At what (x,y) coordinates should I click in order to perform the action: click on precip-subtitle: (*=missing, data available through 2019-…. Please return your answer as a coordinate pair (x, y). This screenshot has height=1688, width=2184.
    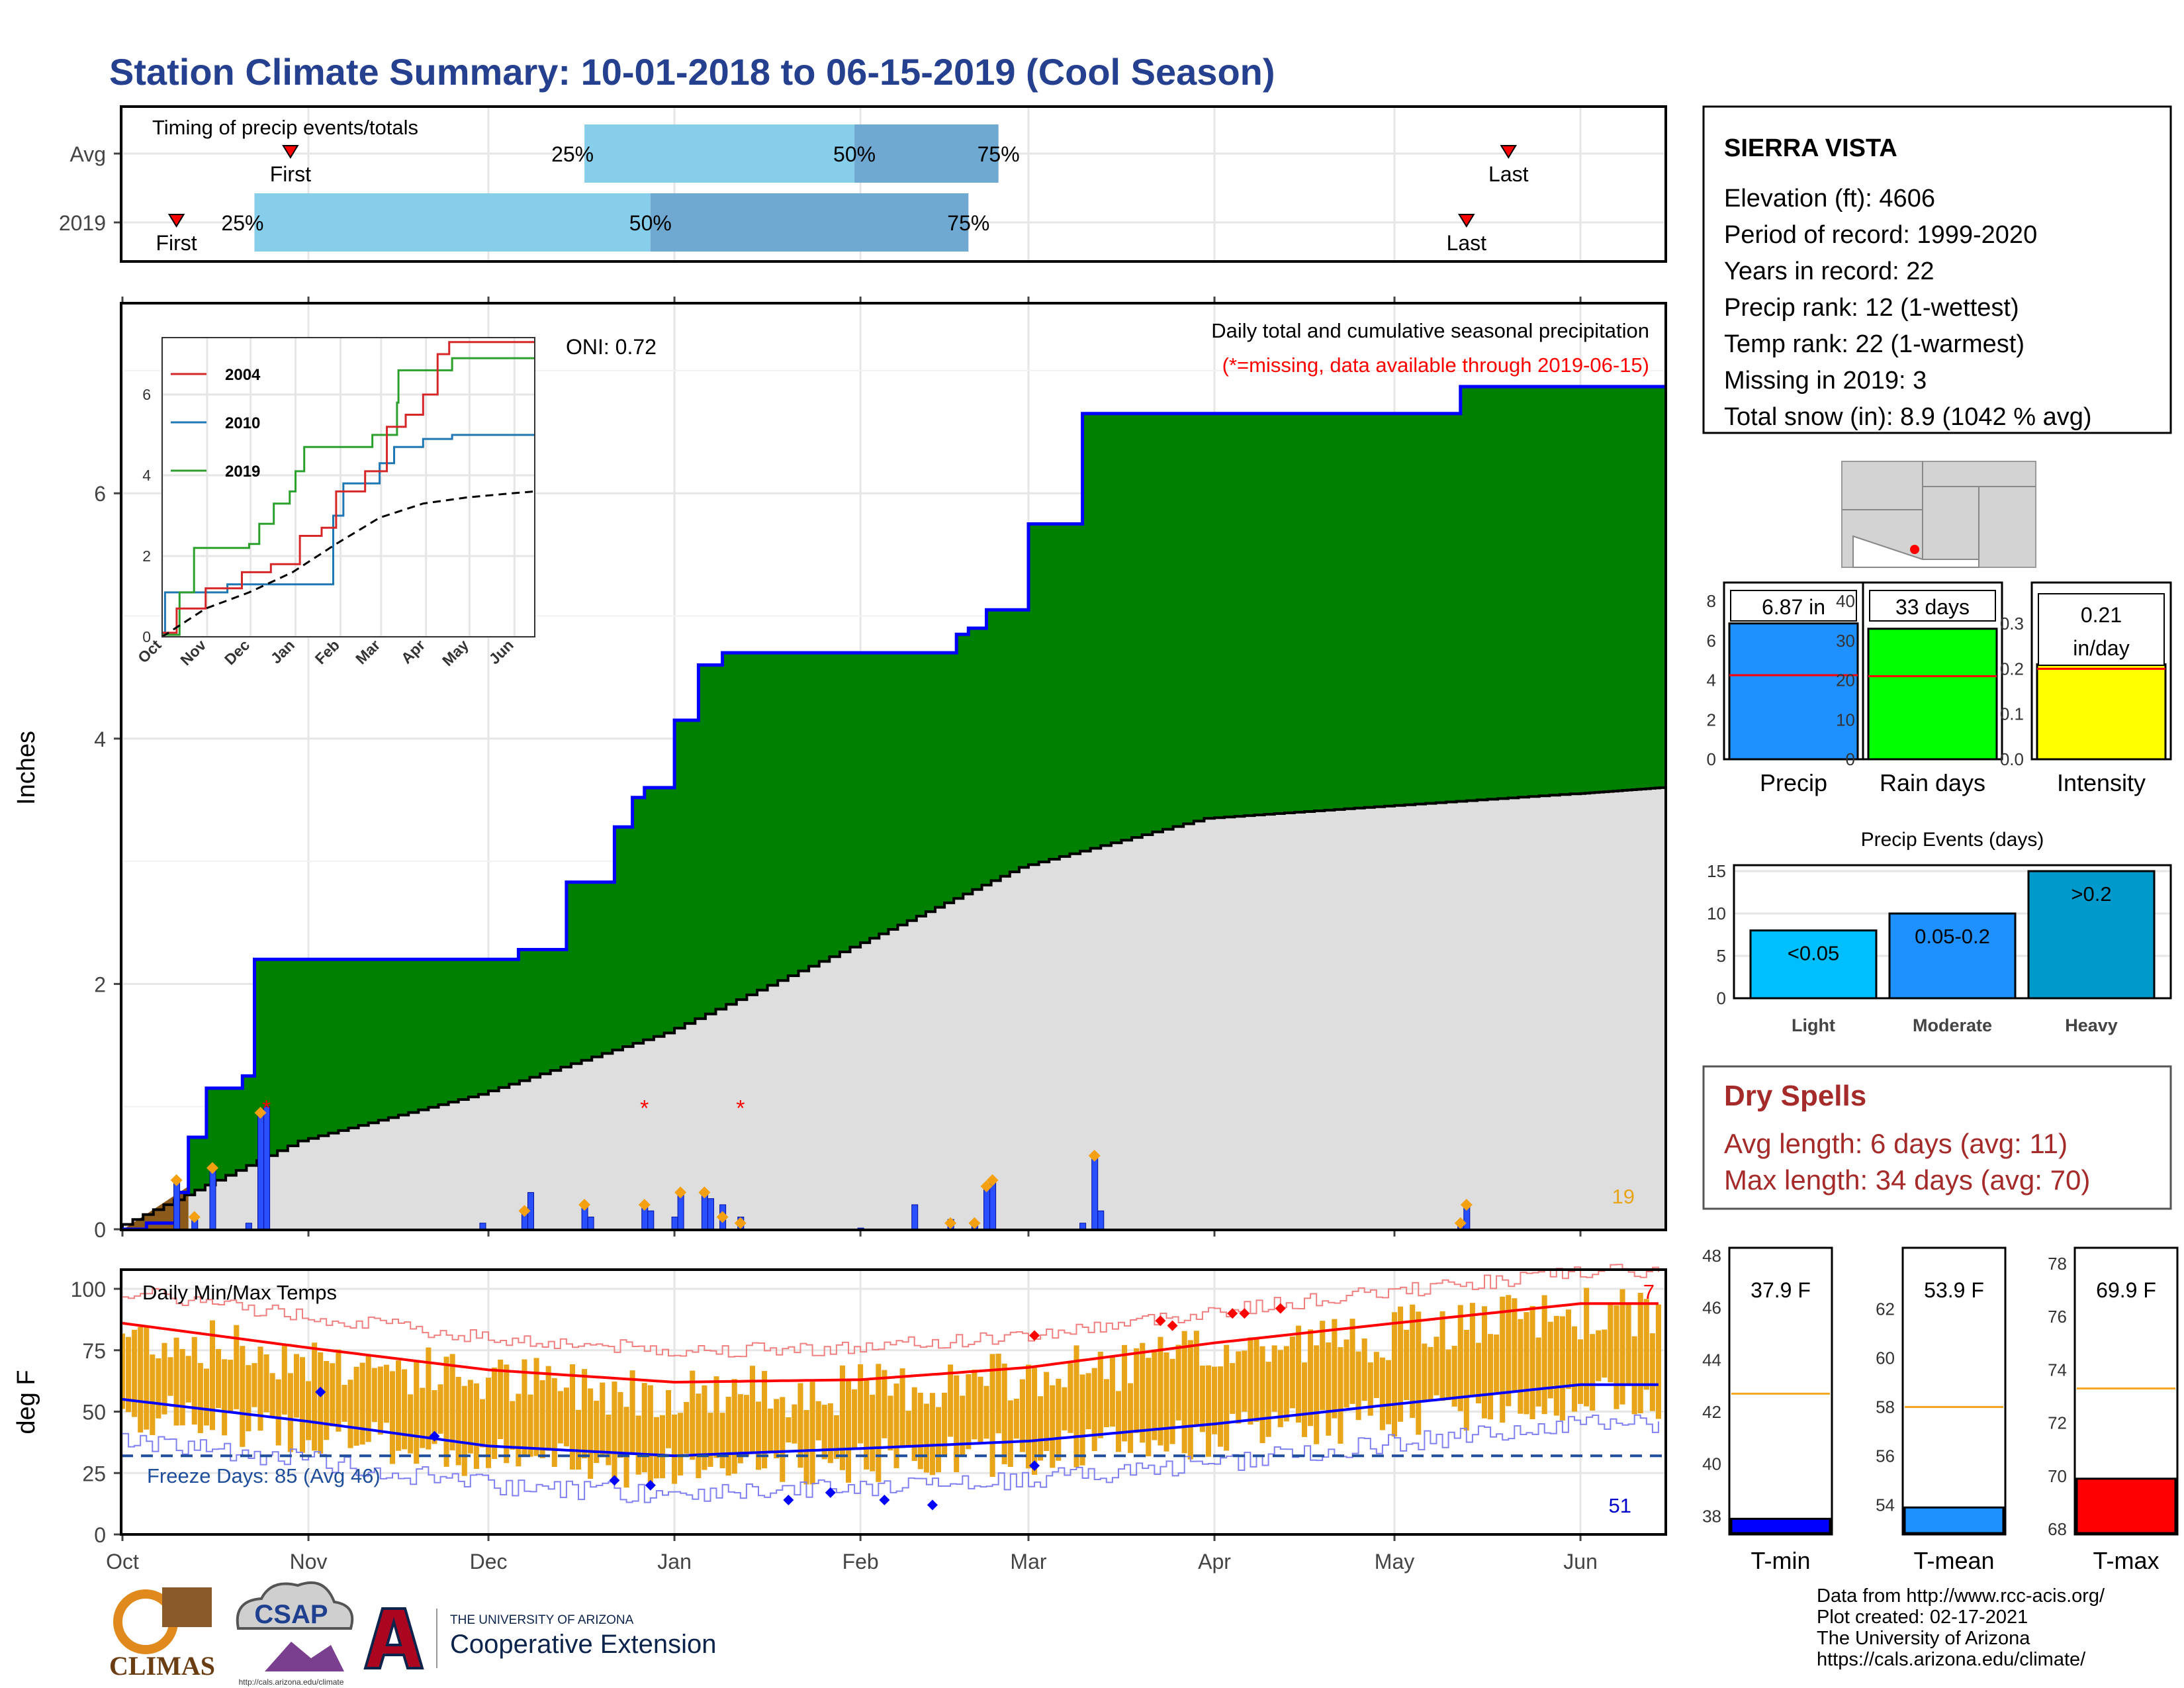
    Looking at the image, I should click on (1436, 365).